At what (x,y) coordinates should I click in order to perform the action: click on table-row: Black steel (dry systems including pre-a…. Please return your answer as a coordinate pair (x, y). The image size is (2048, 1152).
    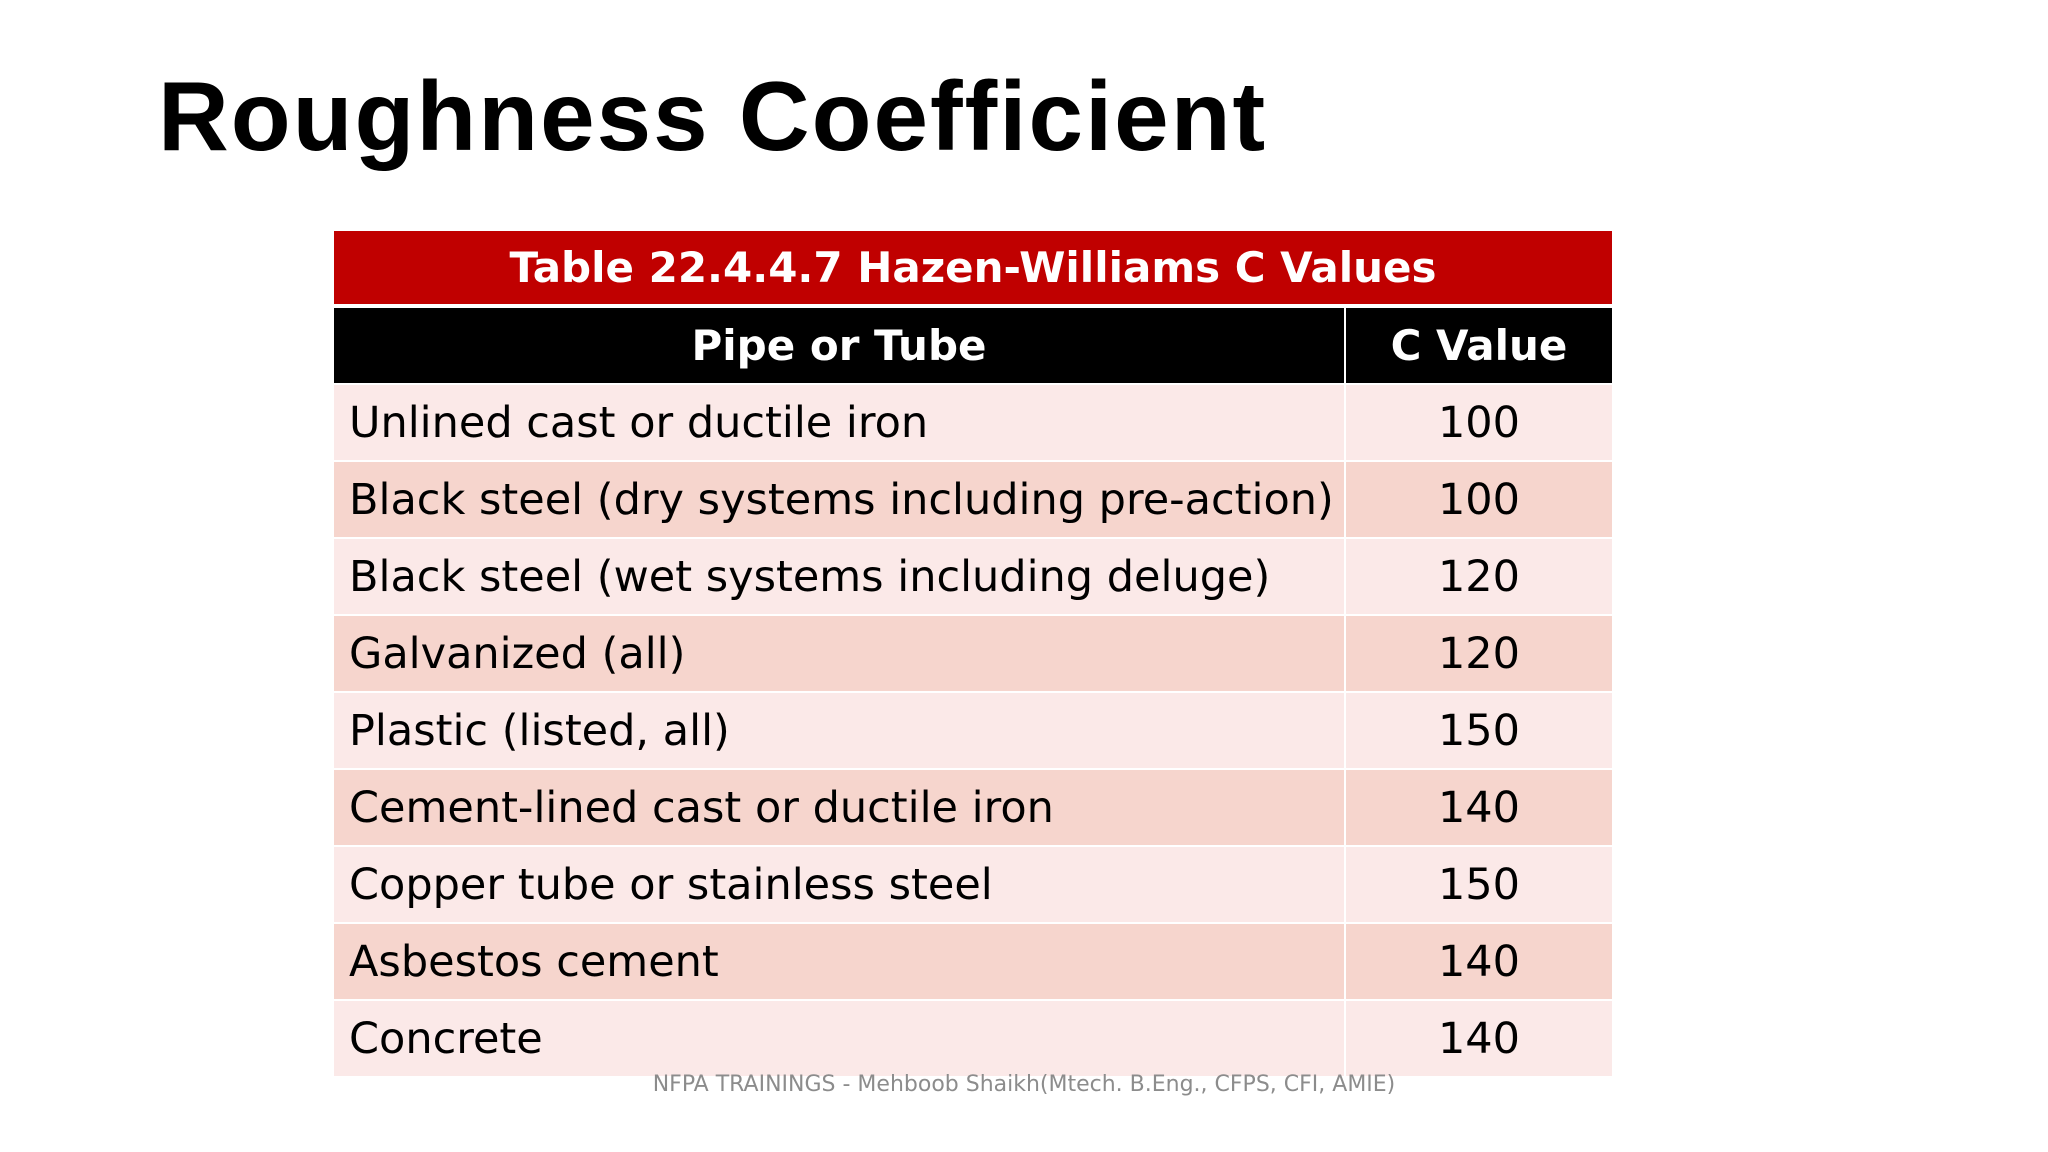
    Looking at the image, I should click on (973, 499).